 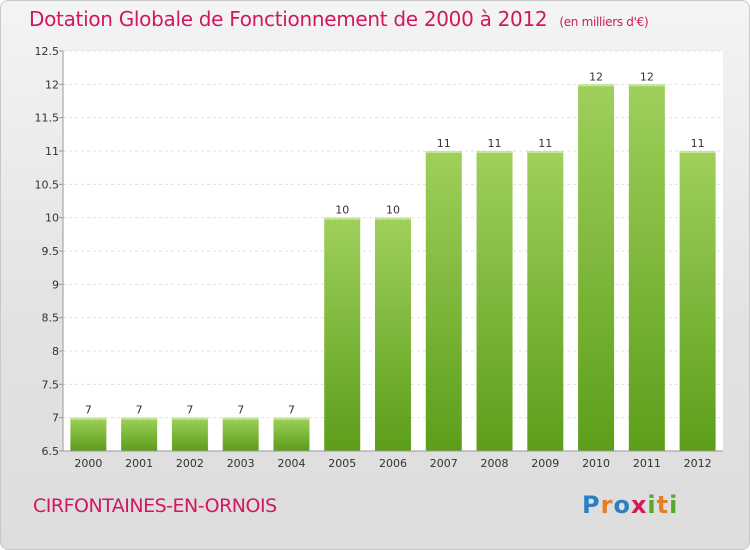 I want to click on x-tick-label: 2005, so click(x=342, y=463).